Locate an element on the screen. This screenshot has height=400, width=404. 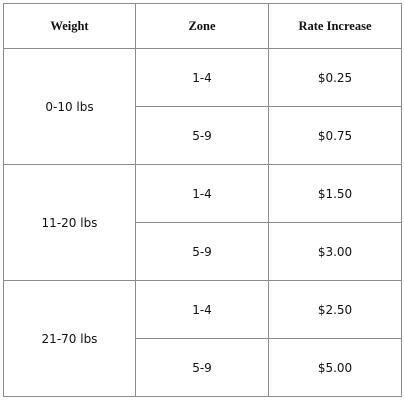
header-row: Weight Zone Rate Increase is located at coordinates (202, 26).